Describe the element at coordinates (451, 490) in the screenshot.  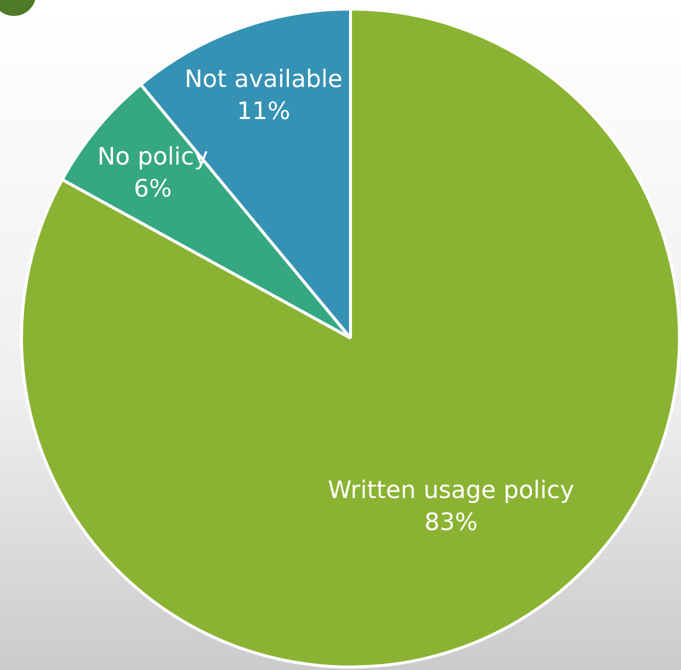
I see `slice-label: Written usage policy` at that location.